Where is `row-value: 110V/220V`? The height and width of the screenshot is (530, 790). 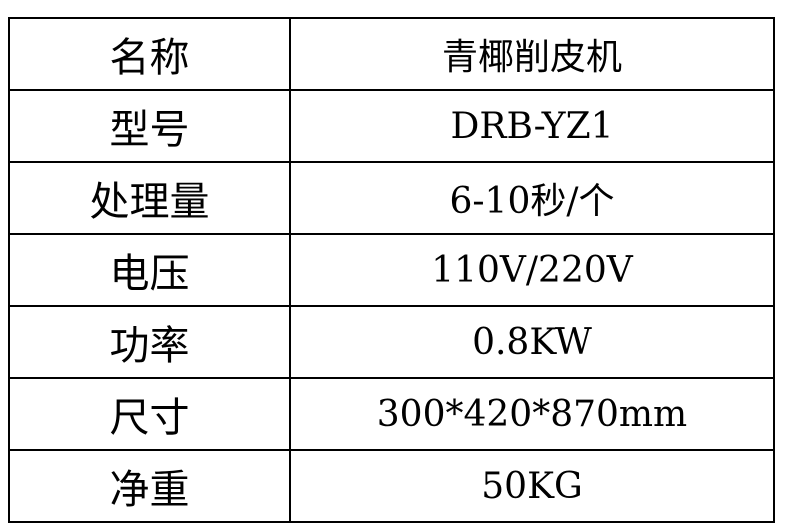 row-value: 110V/220V is located at coordinates (532, 270).